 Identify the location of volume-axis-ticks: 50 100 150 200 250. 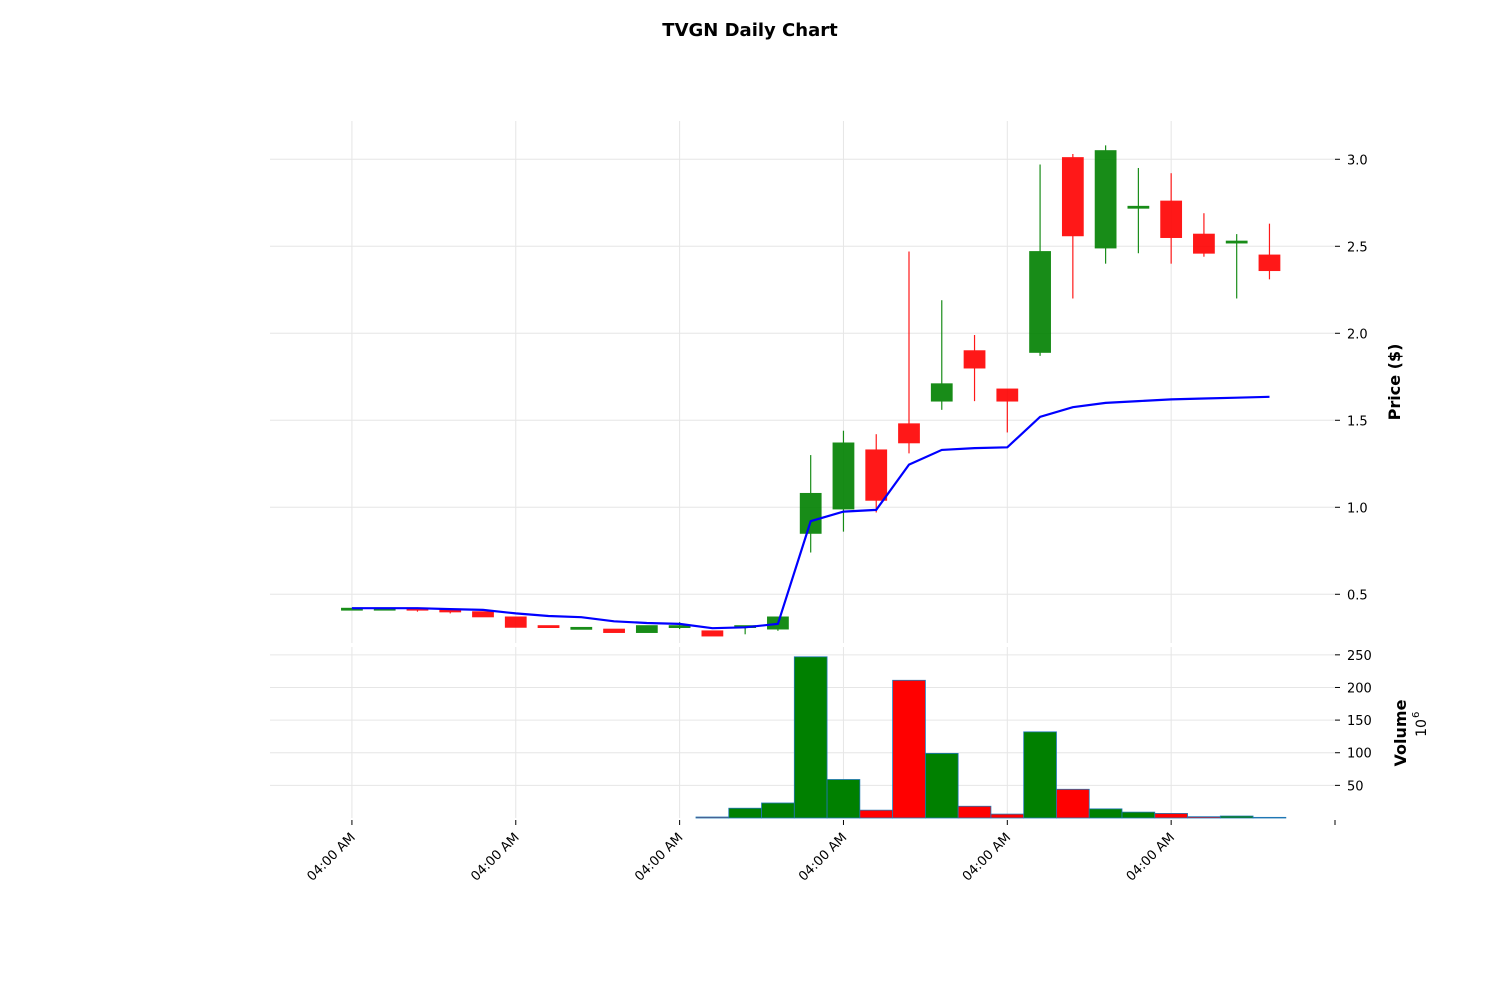
(1353, 721).